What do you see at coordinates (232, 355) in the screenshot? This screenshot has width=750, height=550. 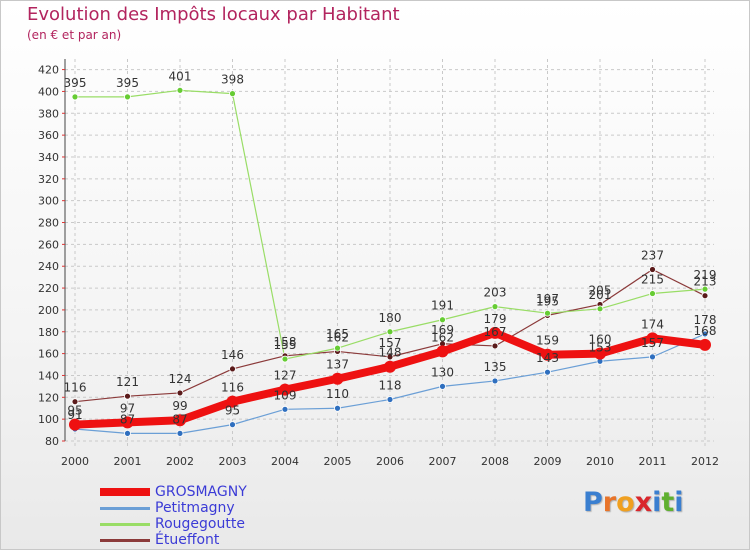 I see `data-label: 146` at bounding box center [232, 355].